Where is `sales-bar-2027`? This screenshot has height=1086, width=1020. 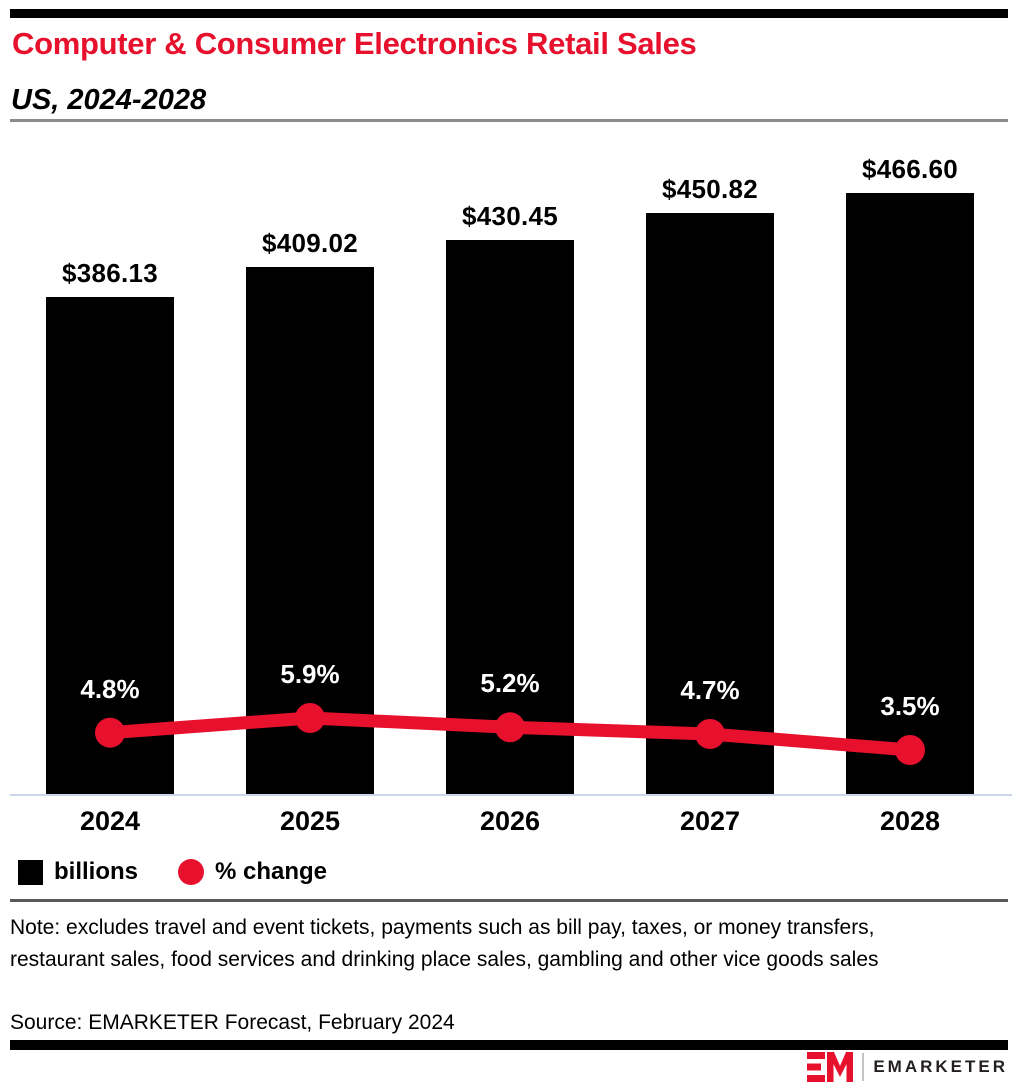 sales-bar-2027 is located at coordinates (710, 504).